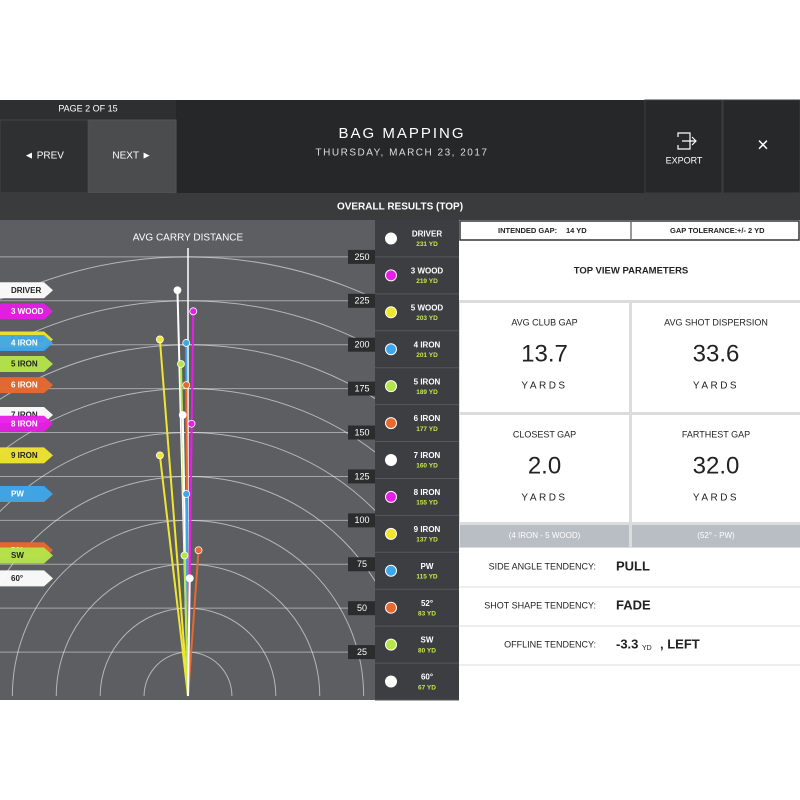 Image resolution: width=800 pixels, height=800 pixels. What do you see at coordinates (17, 555) in the screenshot?
I see `flag-label: SW` at bounding box center [17, 555].